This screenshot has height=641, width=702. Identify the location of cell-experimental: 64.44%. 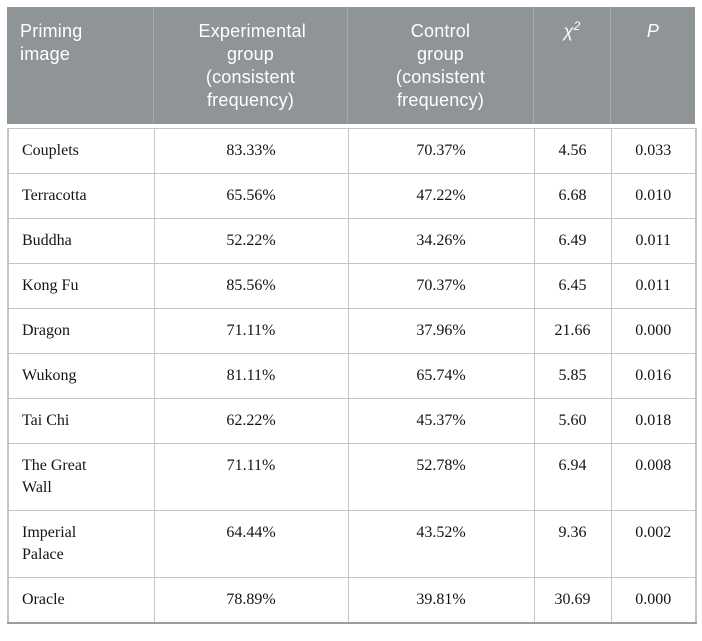
(251, 544).